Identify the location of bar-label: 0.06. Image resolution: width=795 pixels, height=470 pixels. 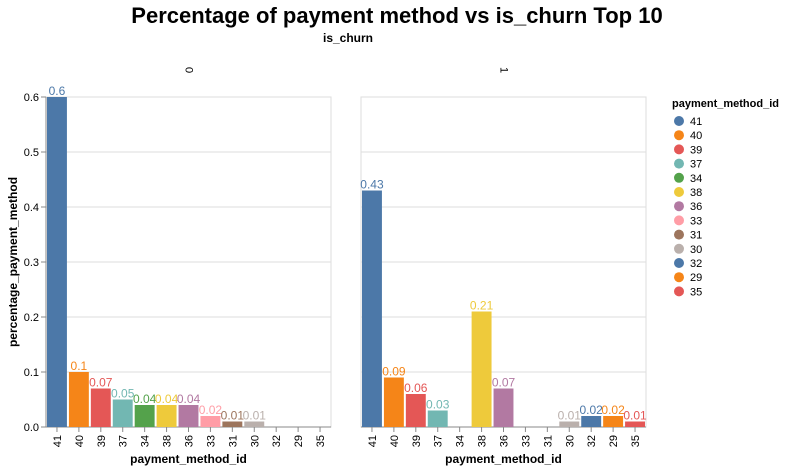
(416, 388).